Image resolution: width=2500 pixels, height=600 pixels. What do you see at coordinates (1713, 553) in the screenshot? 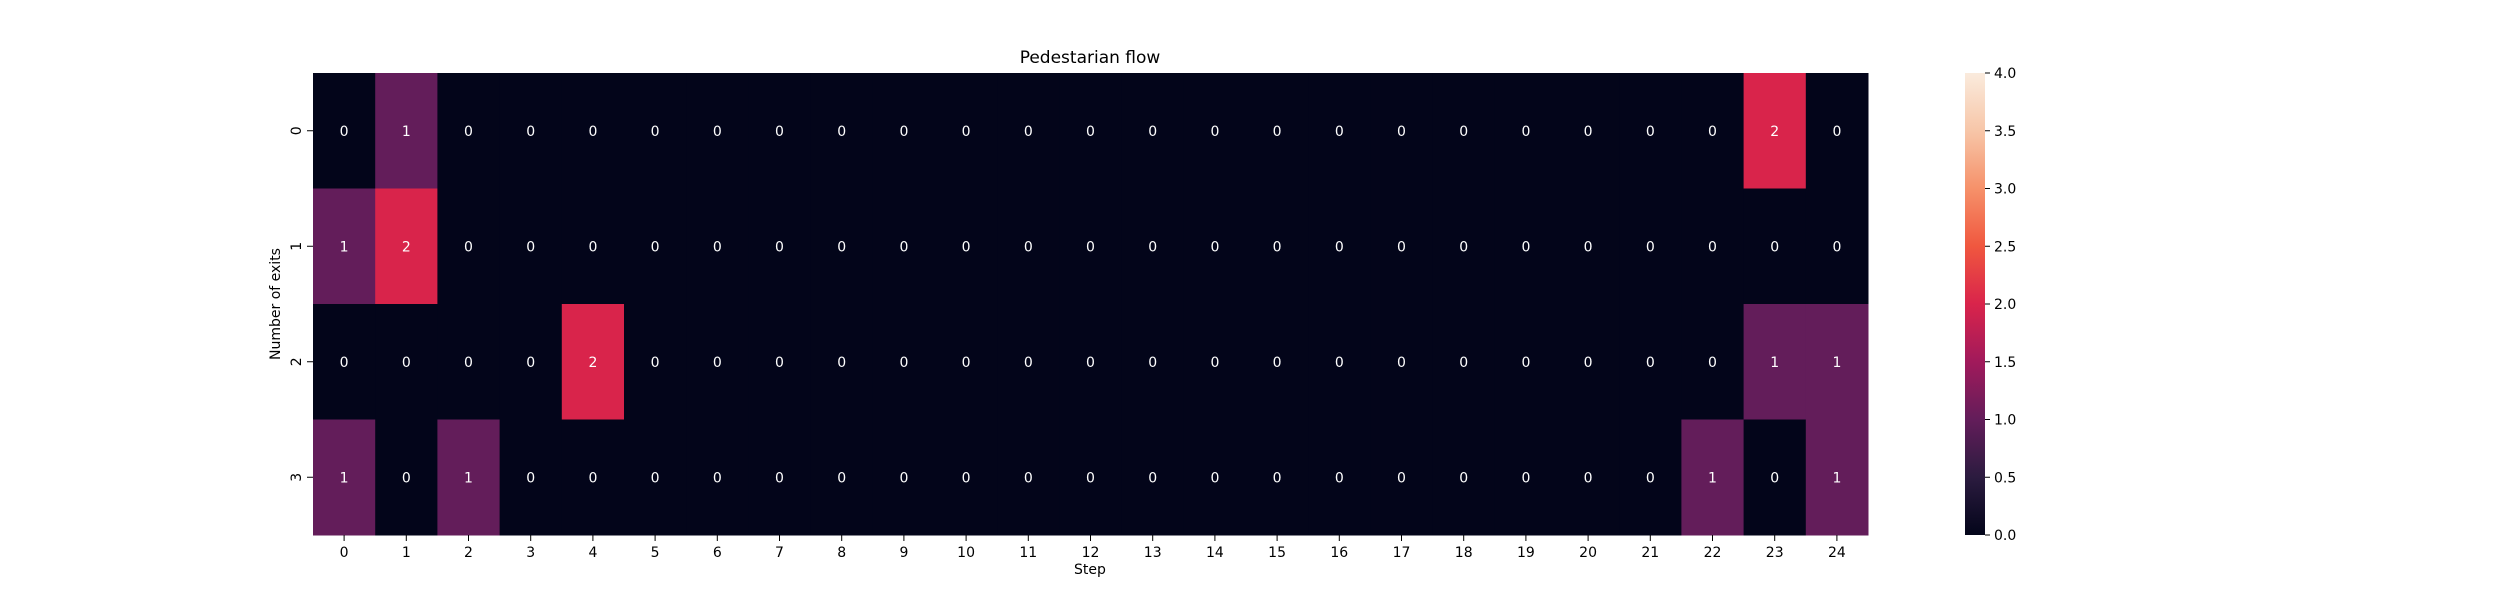
I see `x-tick-label: 22` at bounding box center [1713, 553].